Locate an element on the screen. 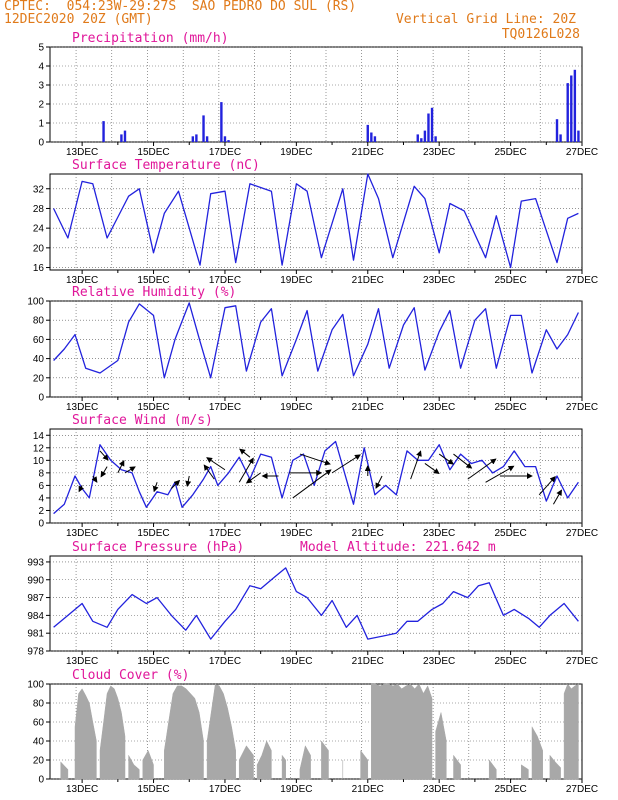 Image resolution: width=618 pixels, height=800 pixels. y-tick-label: 978 is located at coordinates (35, 652).